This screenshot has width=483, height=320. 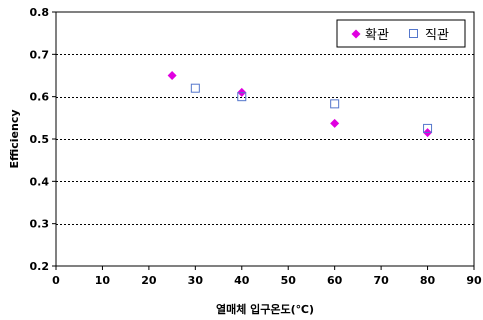 What do you see at coordinates (40, 224) in the screenshot?
I see `y-tick-label: 0.3` at bounding box center [40, 224].